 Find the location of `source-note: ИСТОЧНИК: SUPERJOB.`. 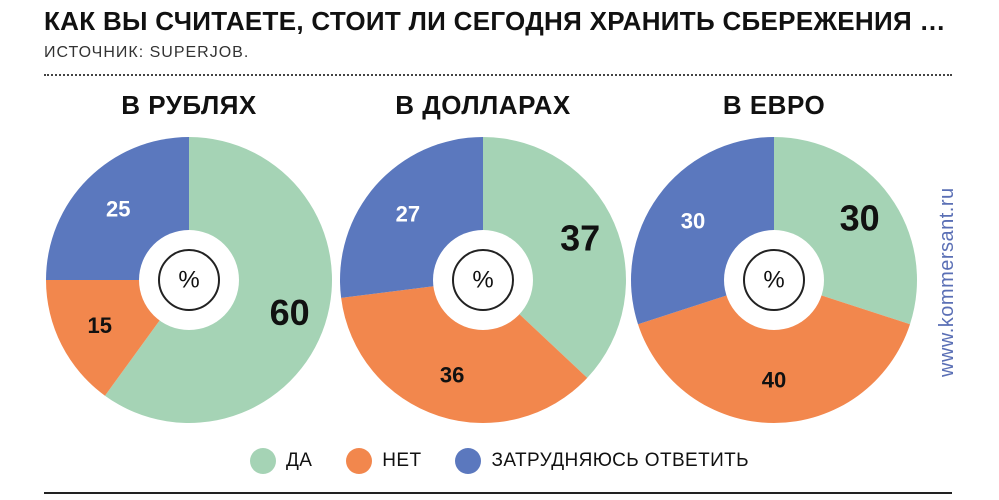

source-note: ИСТОЧНИК: SUPERJOB. is located at coordinates (147, 52).